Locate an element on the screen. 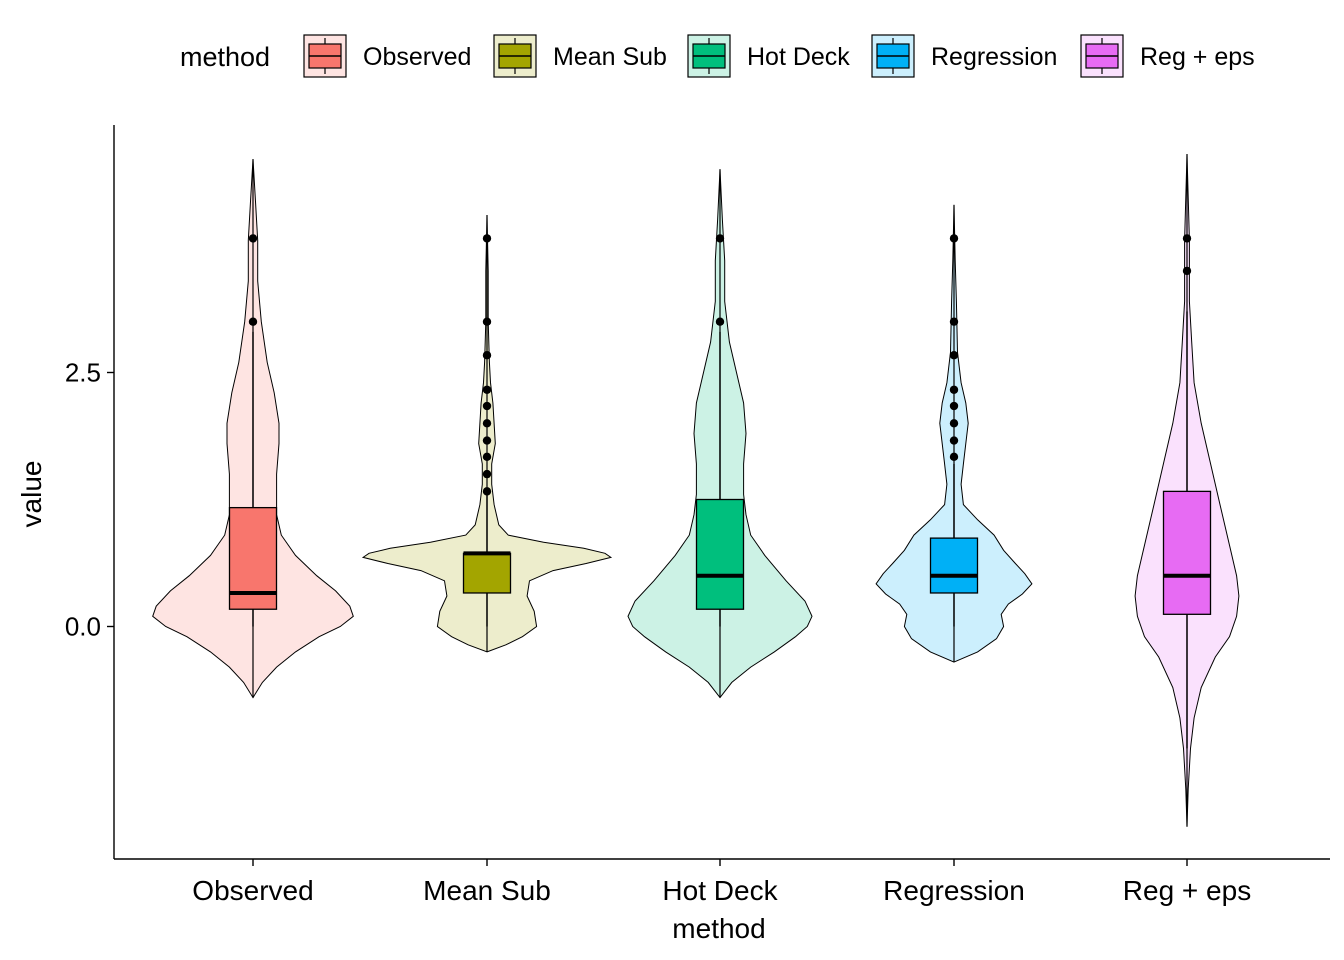 The height and width of the screenshot is (960, 1344). x-tick-label: Mean Sub is located at coordinates (487, 890).